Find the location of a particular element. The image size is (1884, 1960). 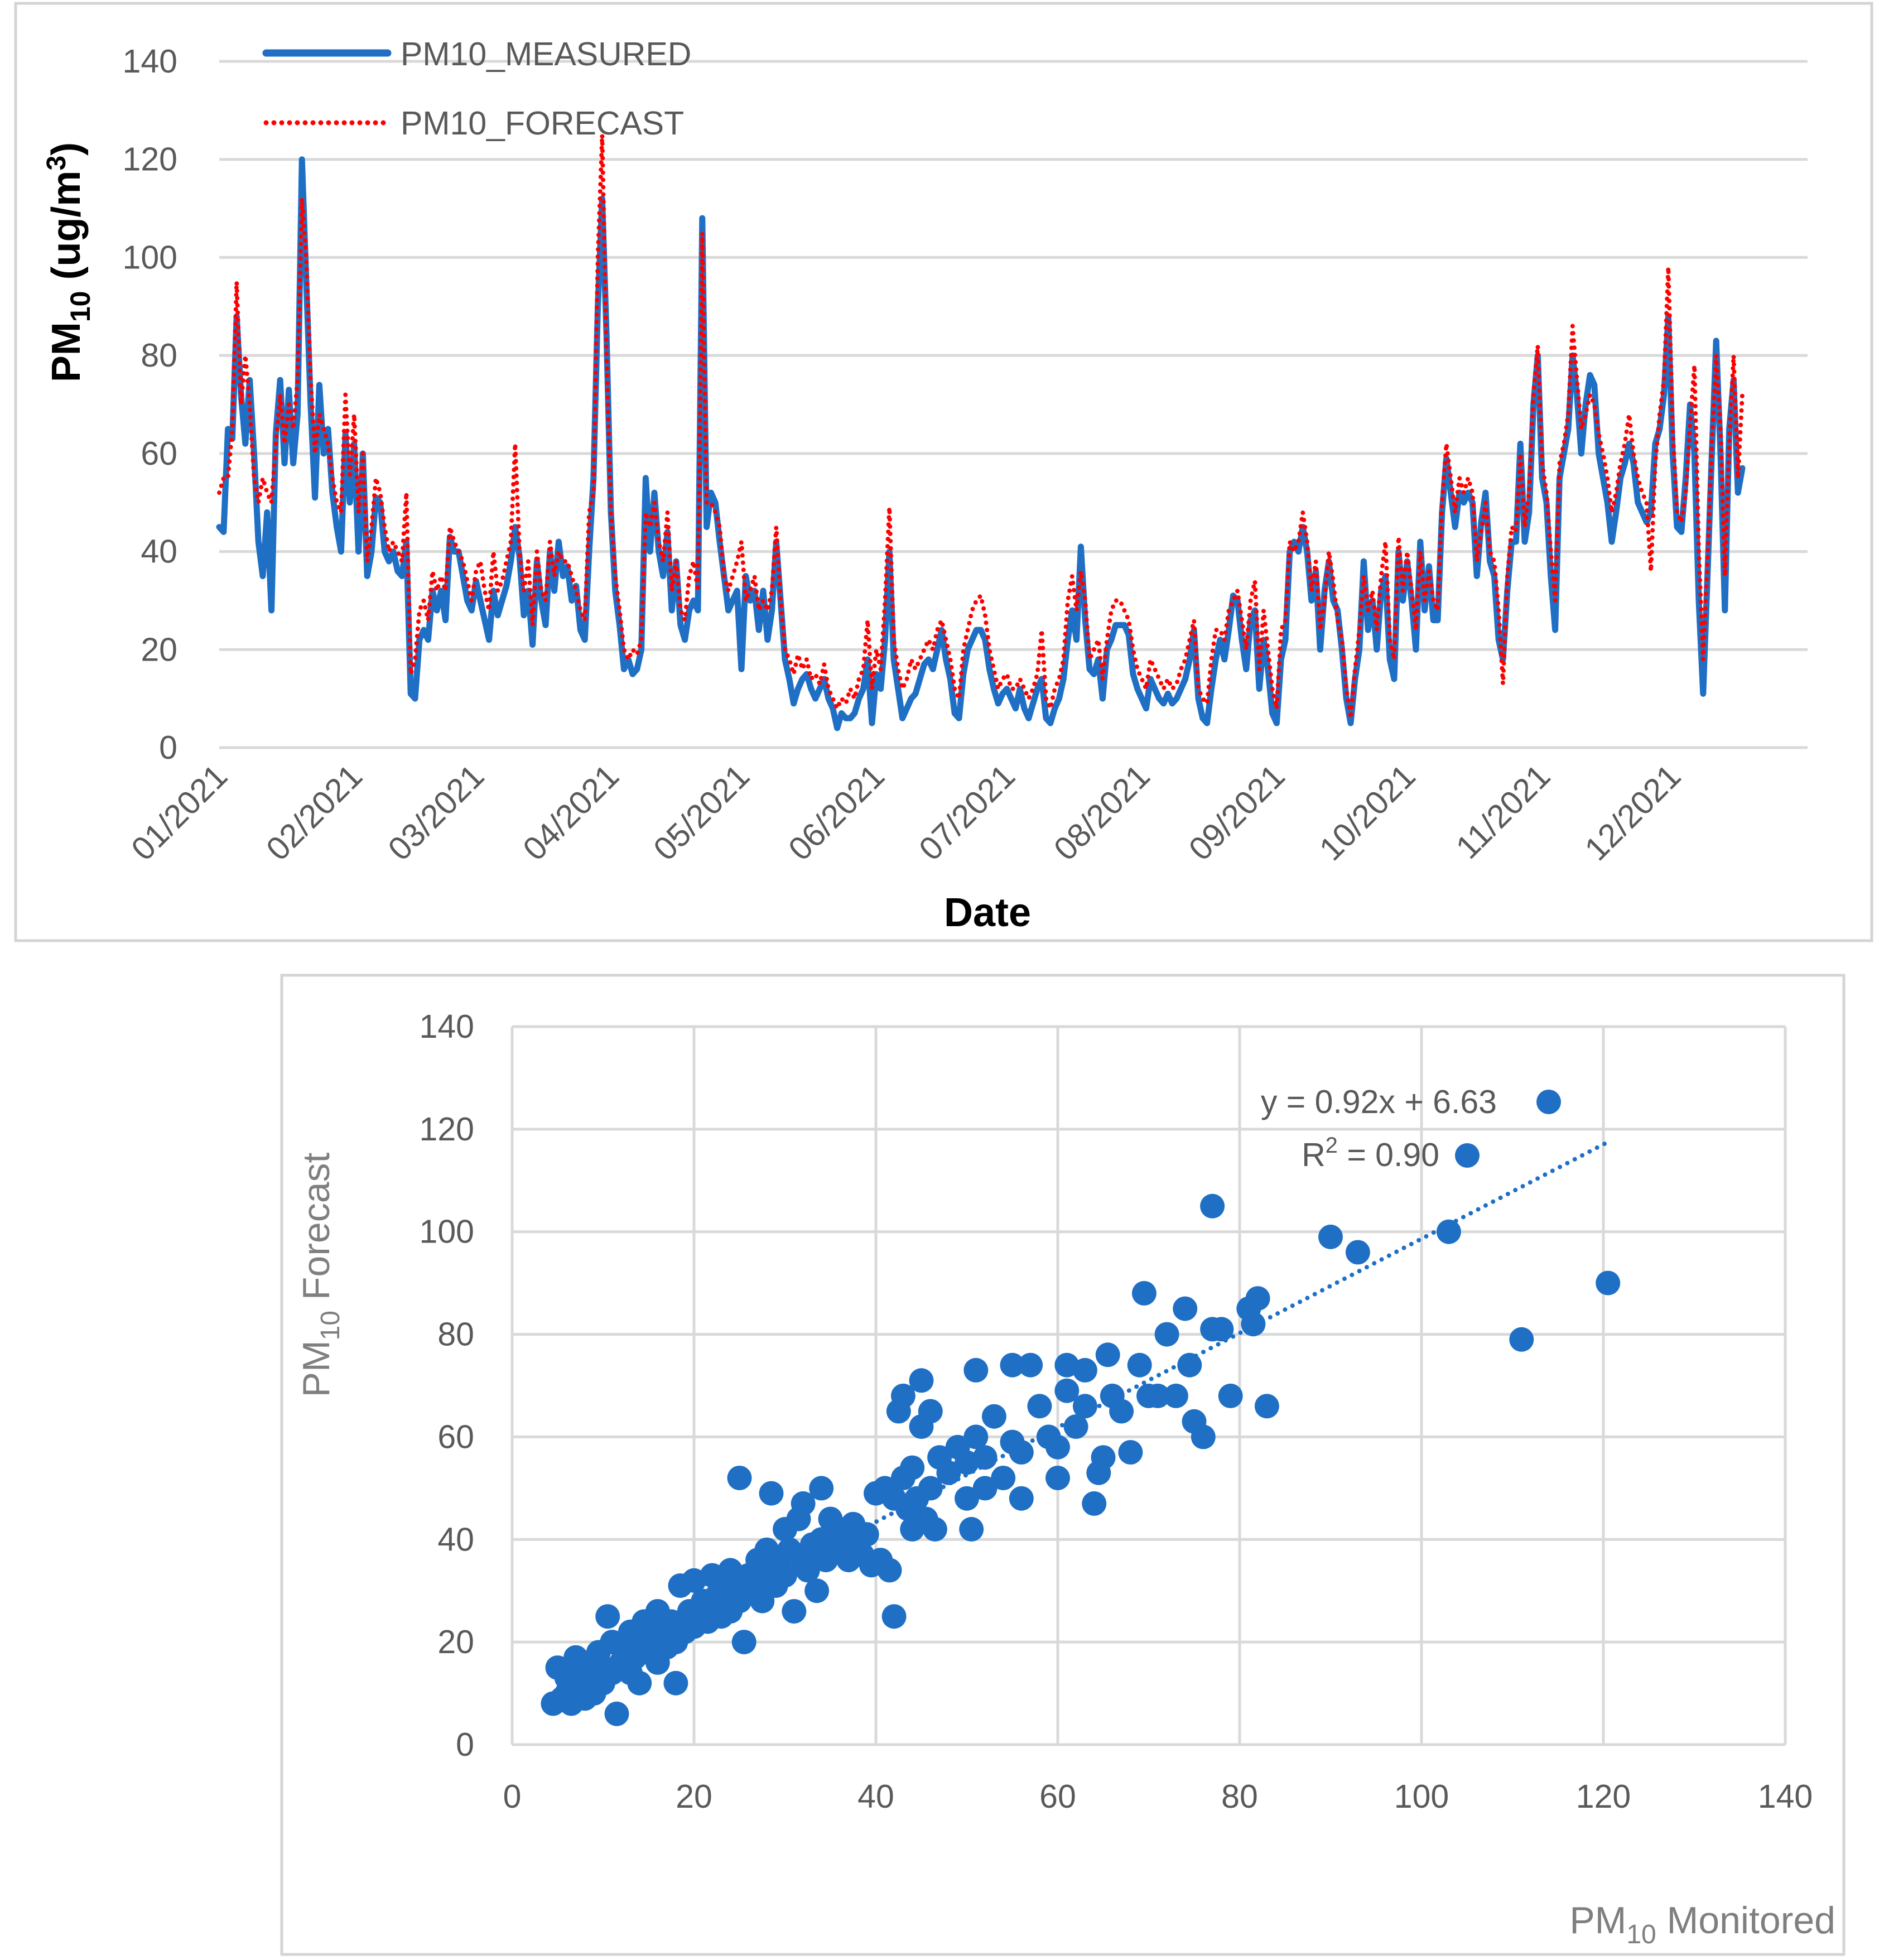

scatter-y-tick-label: 140 is located at coordinates (447, 1026).